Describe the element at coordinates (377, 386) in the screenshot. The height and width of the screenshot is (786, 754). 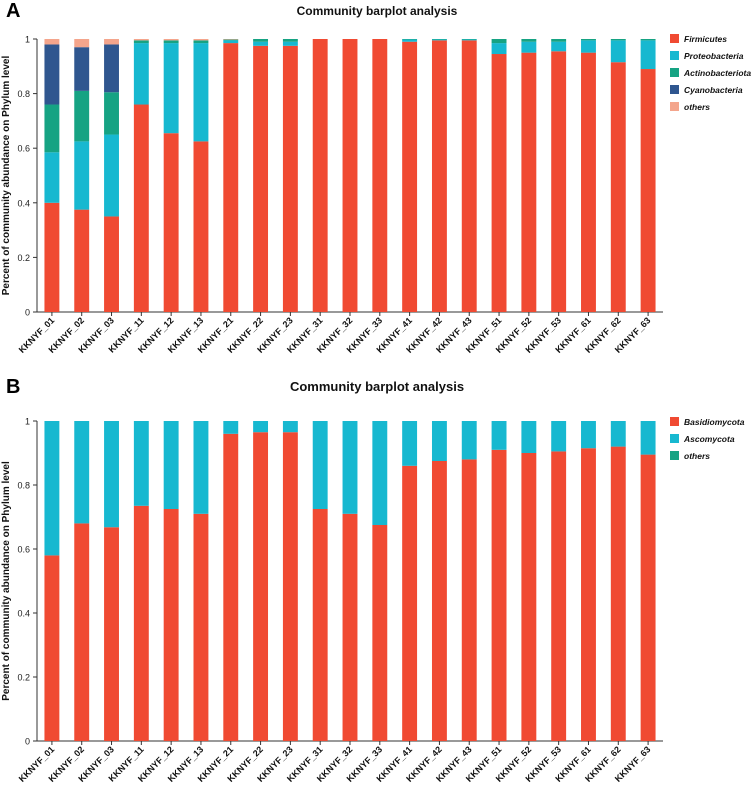
I see `chart-title: Community barplot analysis` at that location.